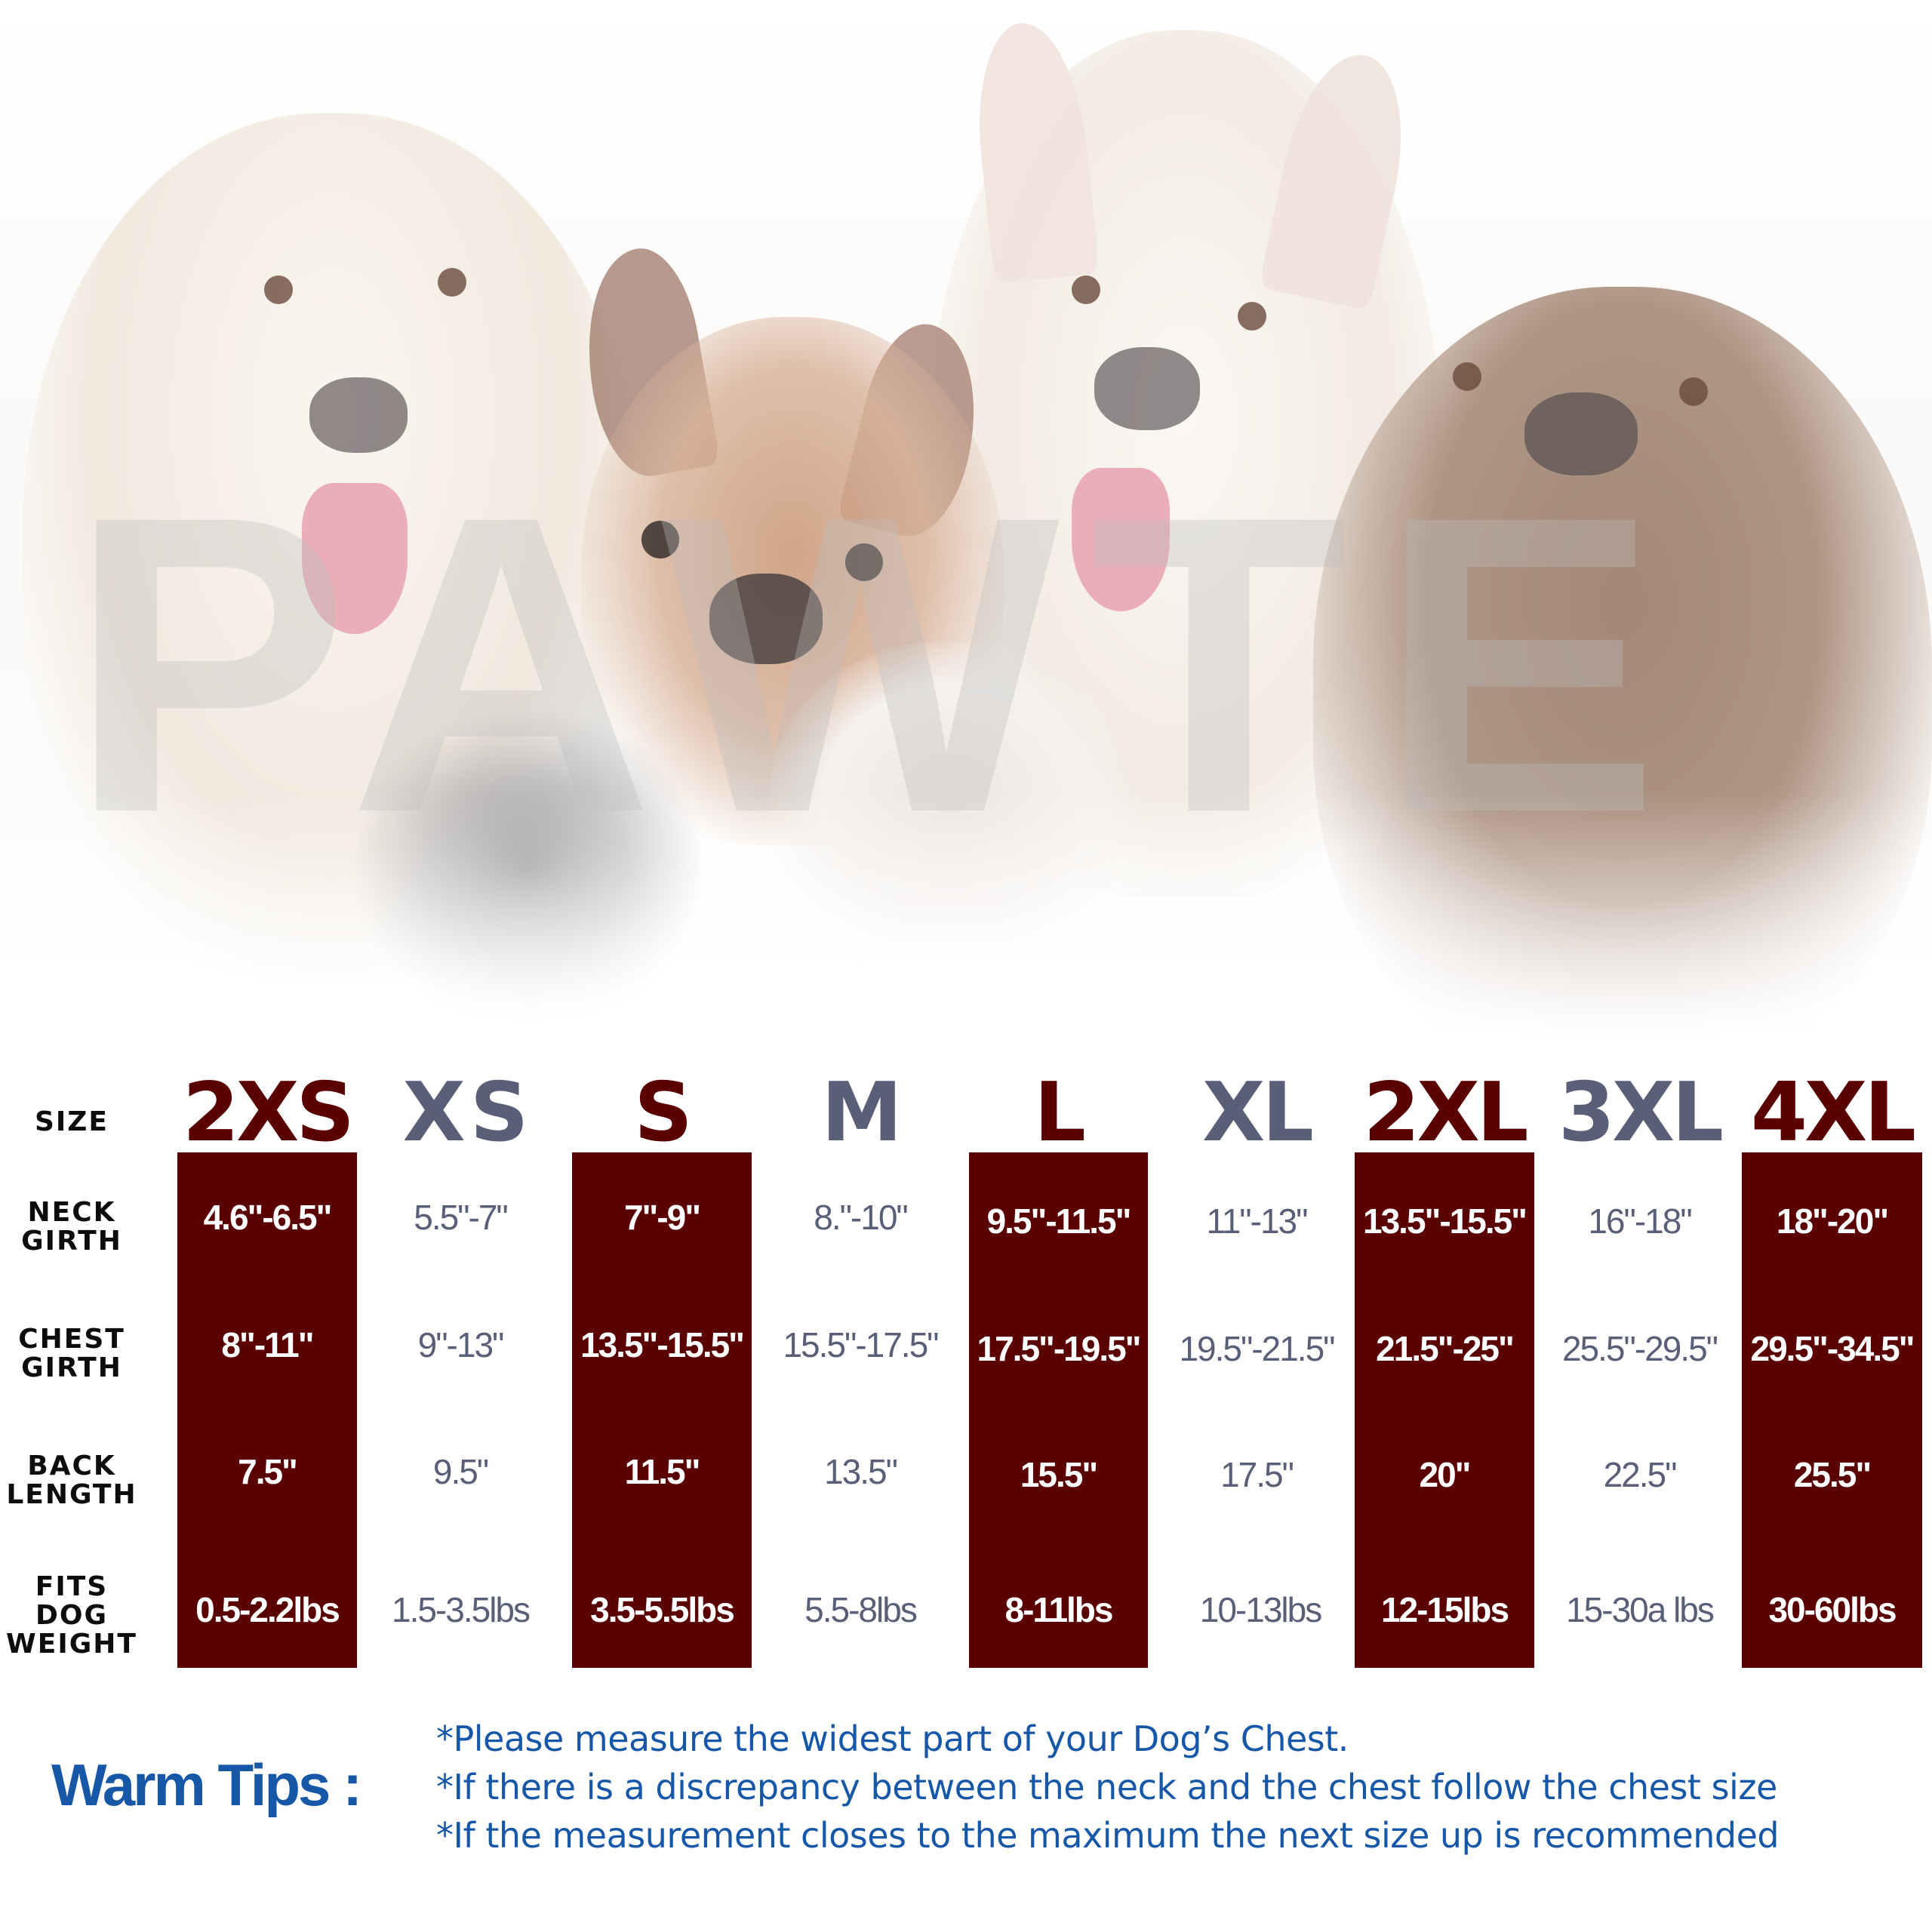 The width and height of the screenshot is (1932, 1932). Describe the element at coordinates (268, 1217) in the screenshot. I see `cell-neck-2xs: 4.6"-6.5"` at that location.